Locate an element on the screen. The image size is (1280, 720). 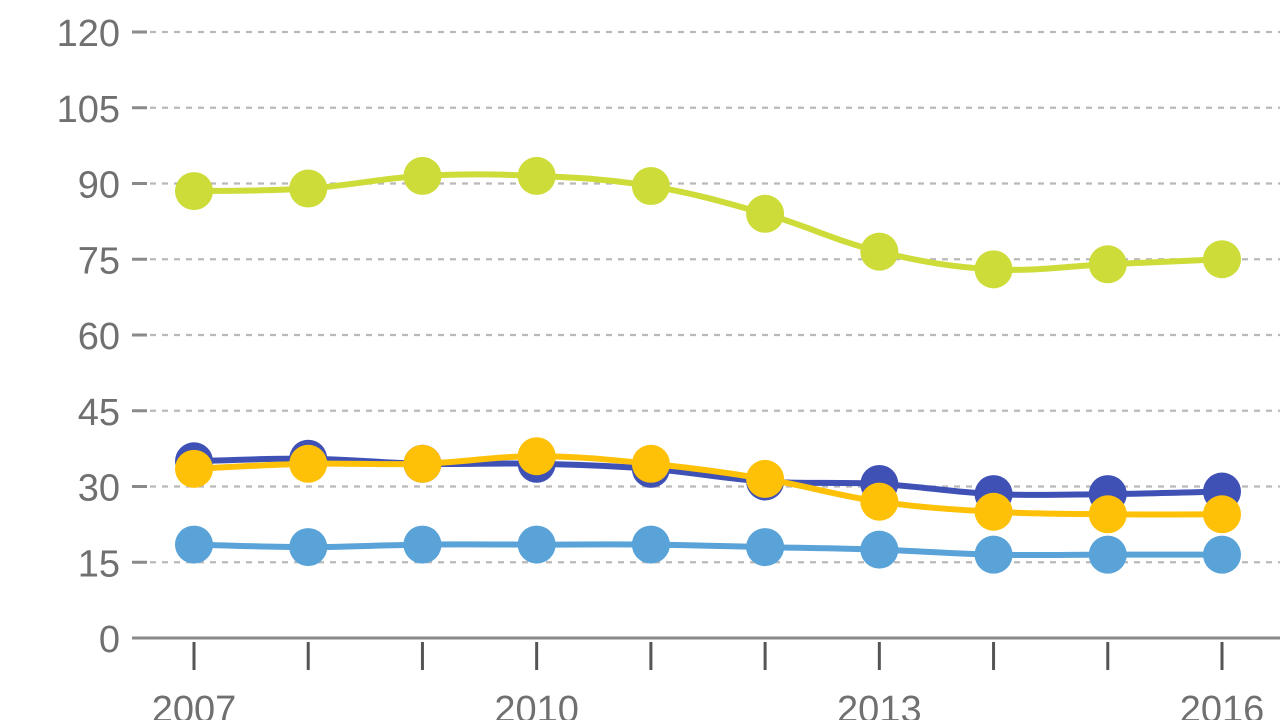
y-tick-label: 75 is located at coordinates (99, 261).